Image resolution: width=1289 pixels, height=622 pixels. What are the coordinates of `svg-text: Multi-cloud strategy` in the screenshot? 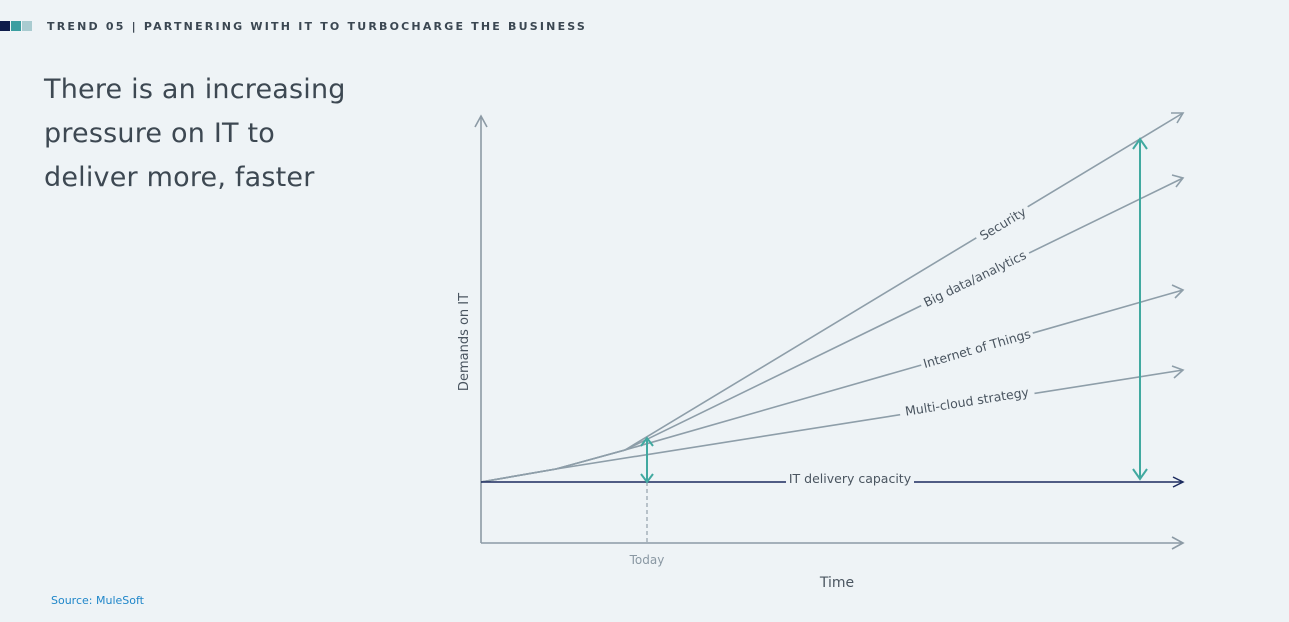 It's located at (967, 401).